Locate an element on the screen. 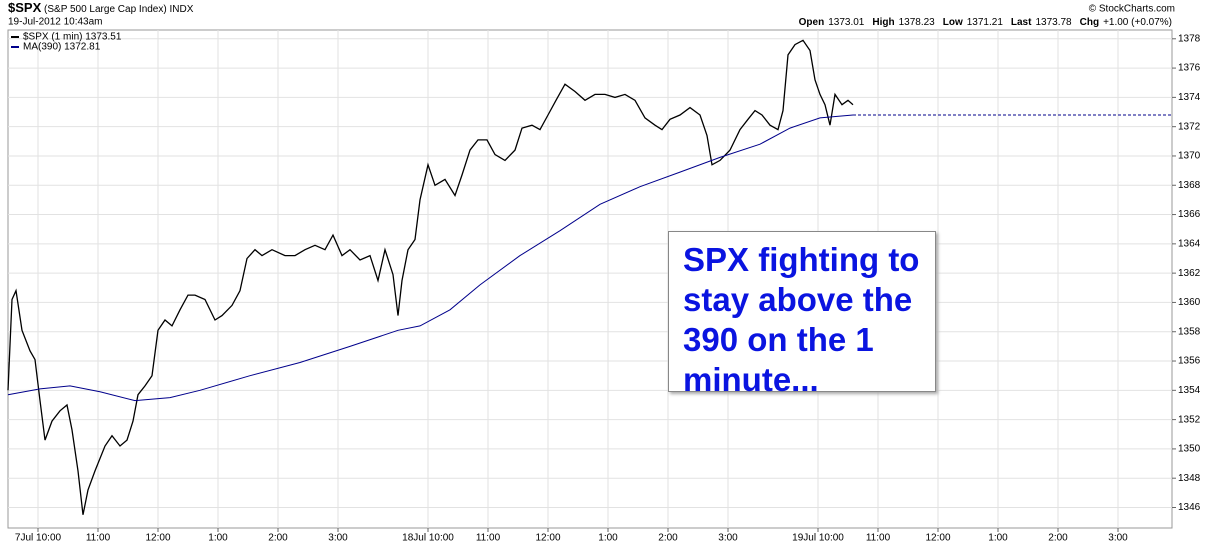 The width and height of the screenshot is (1221, 553). quote-label: High is located at coordinates (883, 22).